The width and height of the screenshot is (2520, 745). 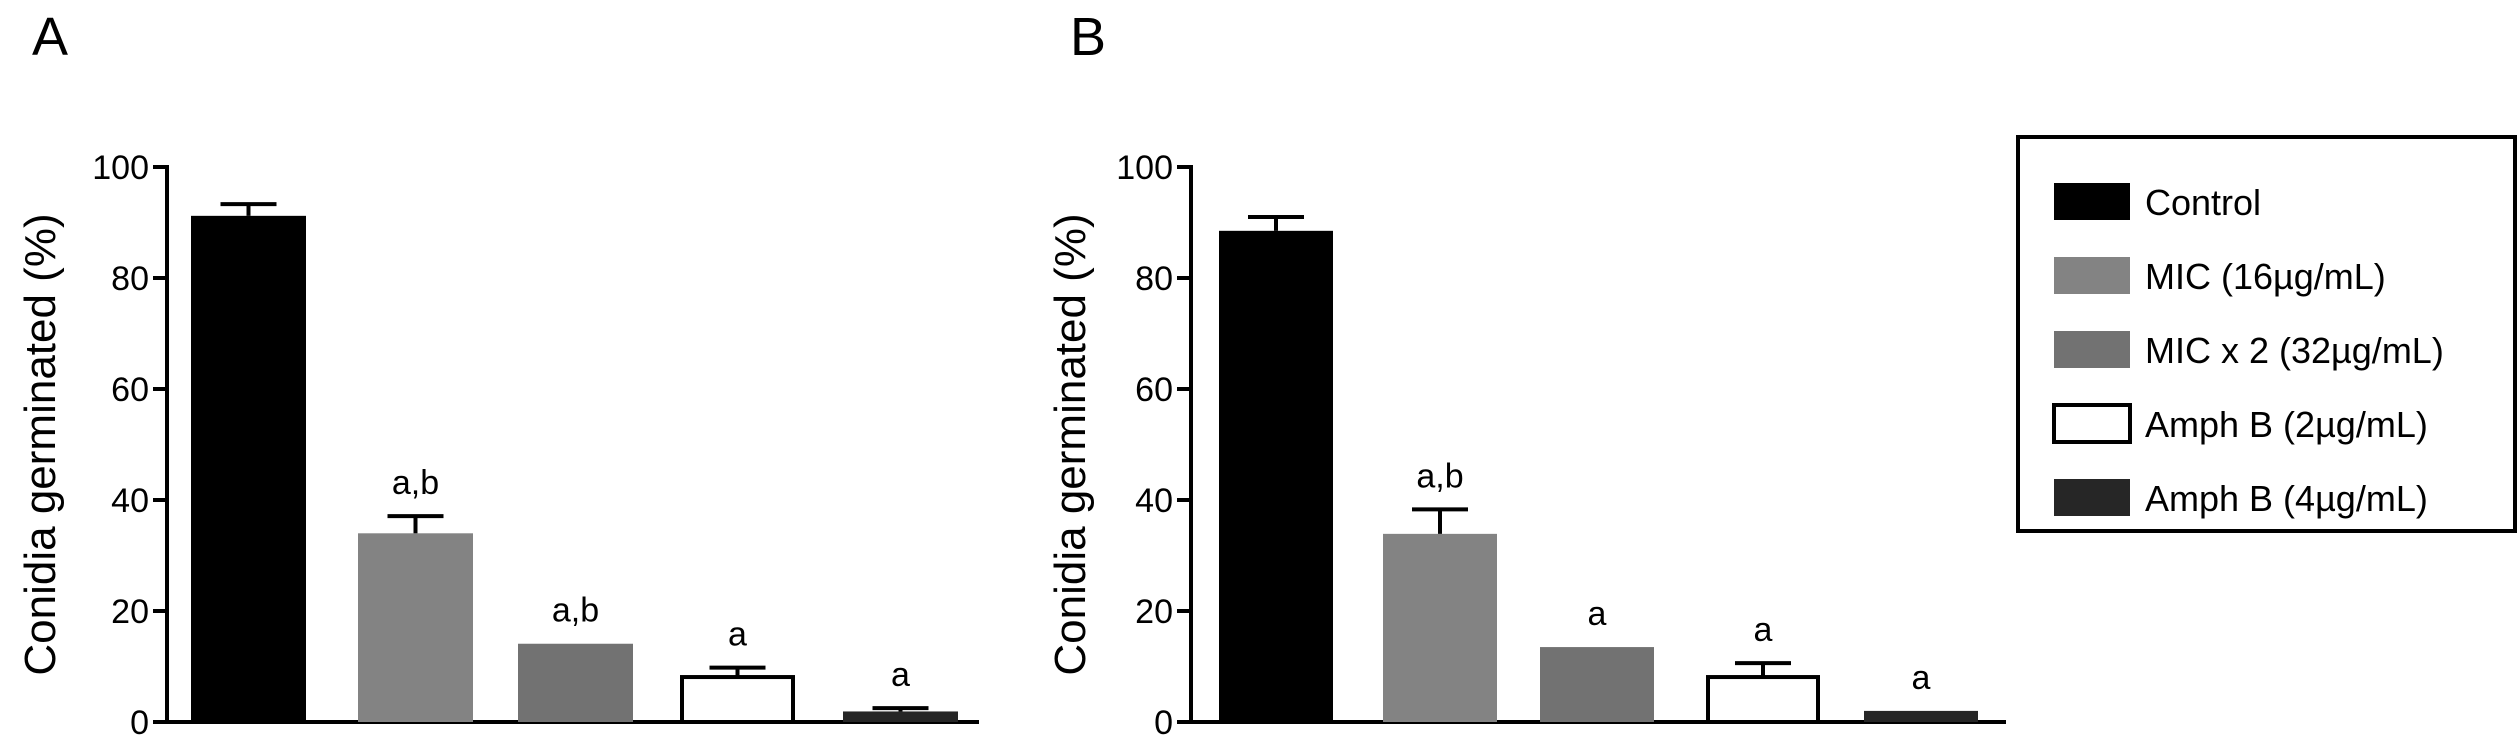 I want to click on panel-label: A, so click(x=50, y=37).